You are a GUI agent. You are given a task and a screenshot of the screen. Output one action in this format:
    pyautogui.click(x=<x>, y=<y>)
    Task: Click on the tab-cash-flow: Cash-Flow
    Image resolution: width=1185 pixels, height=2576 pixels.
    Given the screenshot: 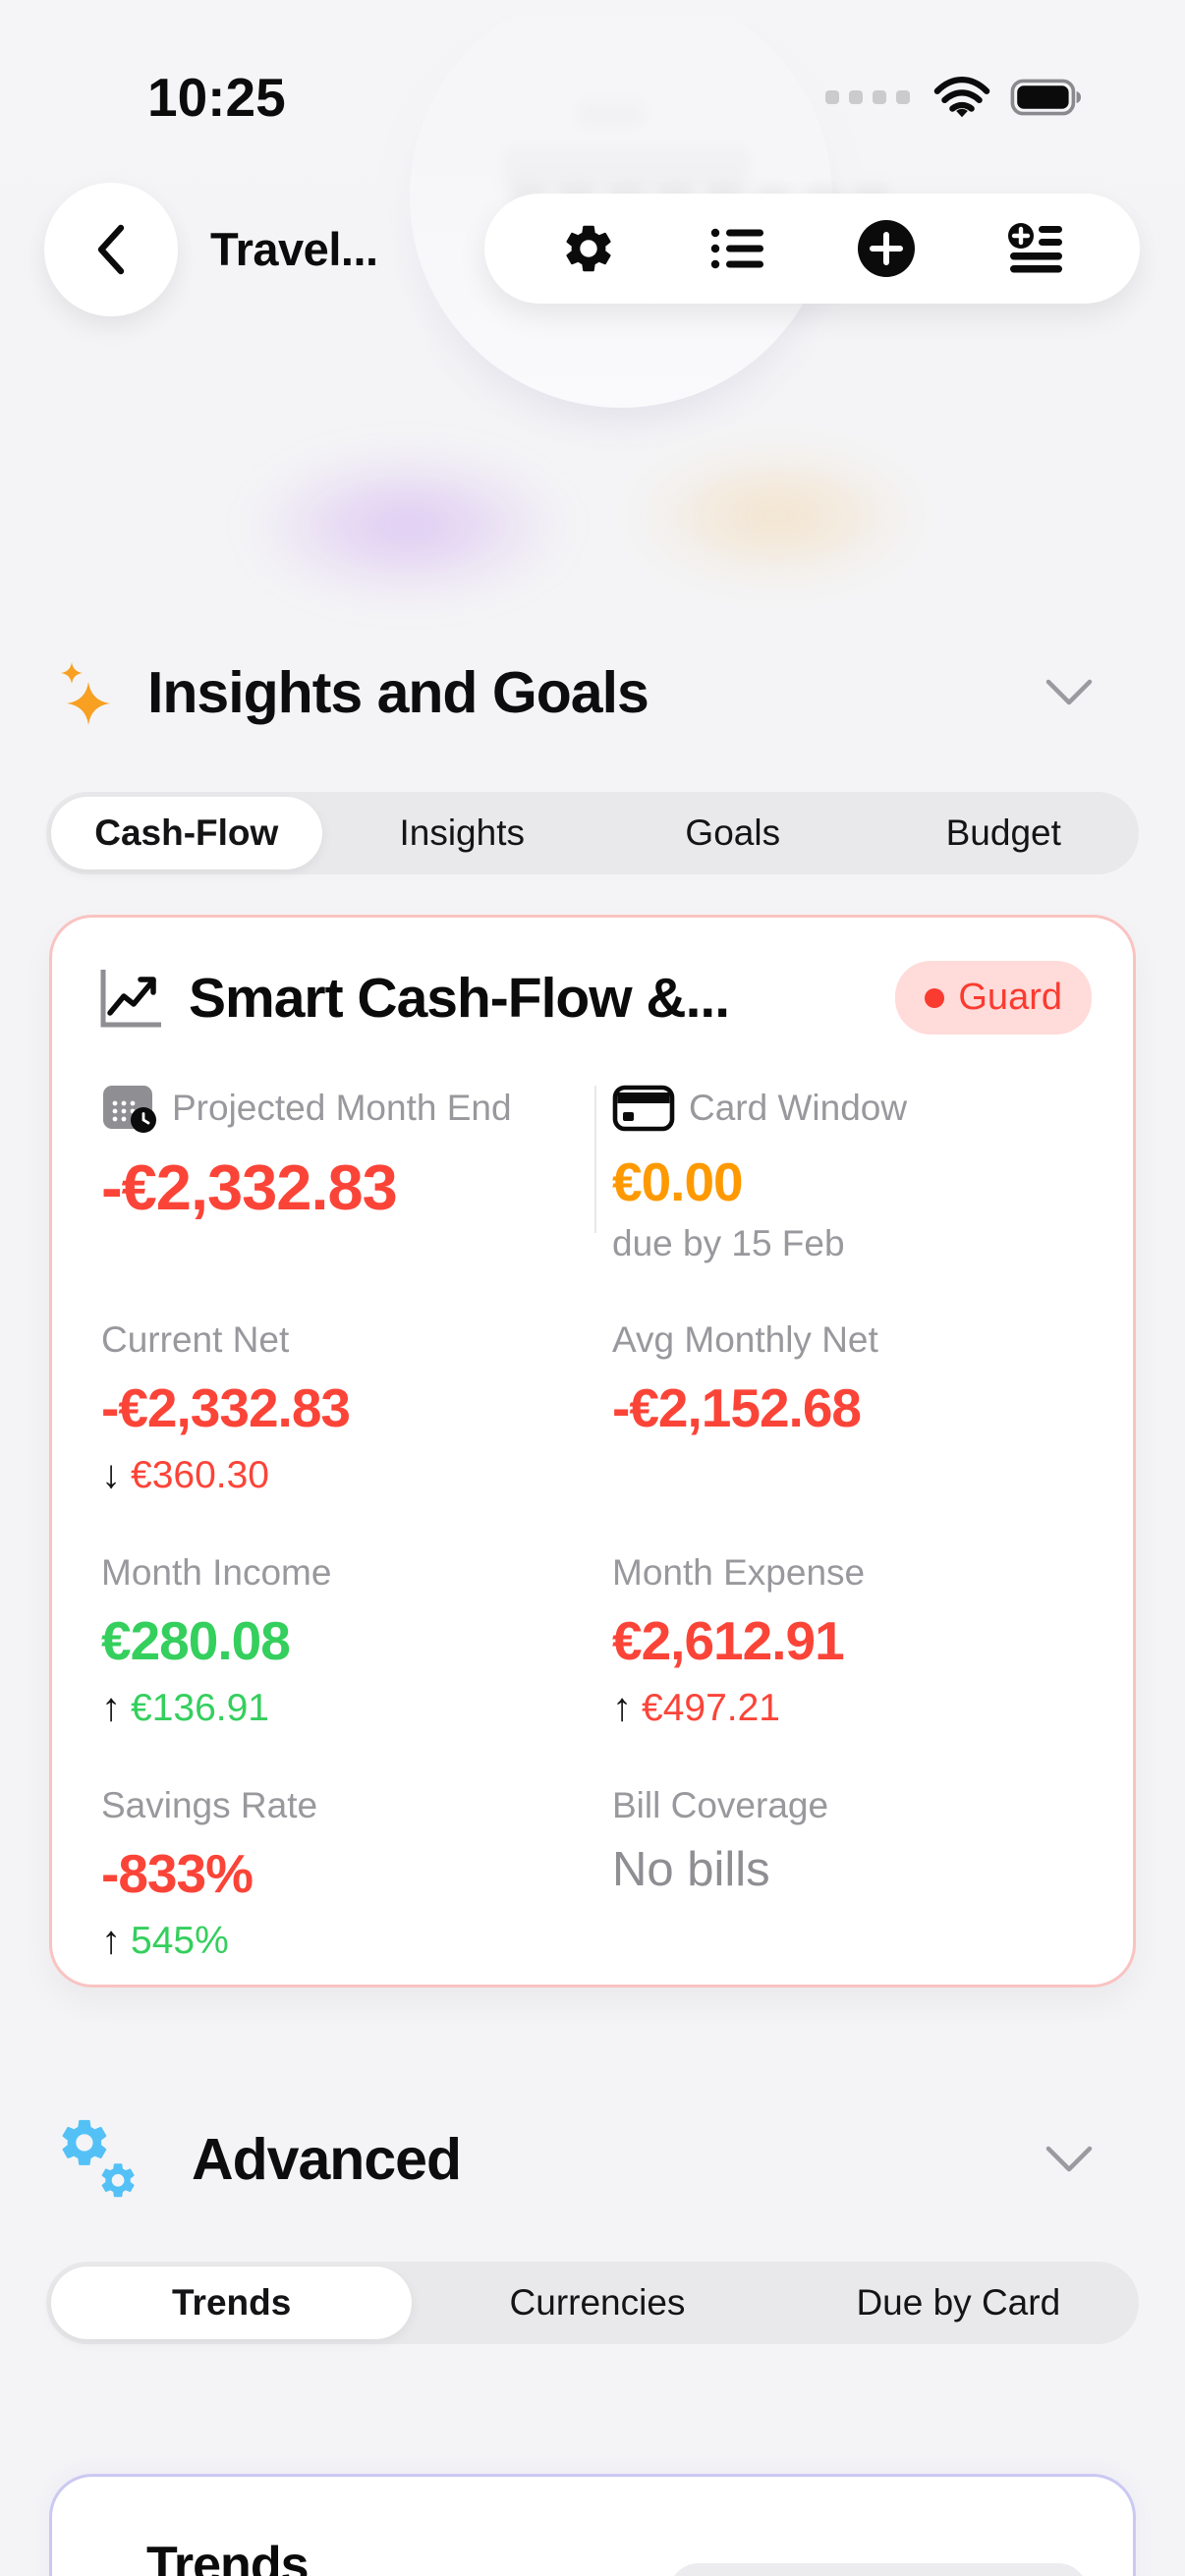 What is the action you would take?
    pyautogui.click(x=186, y=833)
    